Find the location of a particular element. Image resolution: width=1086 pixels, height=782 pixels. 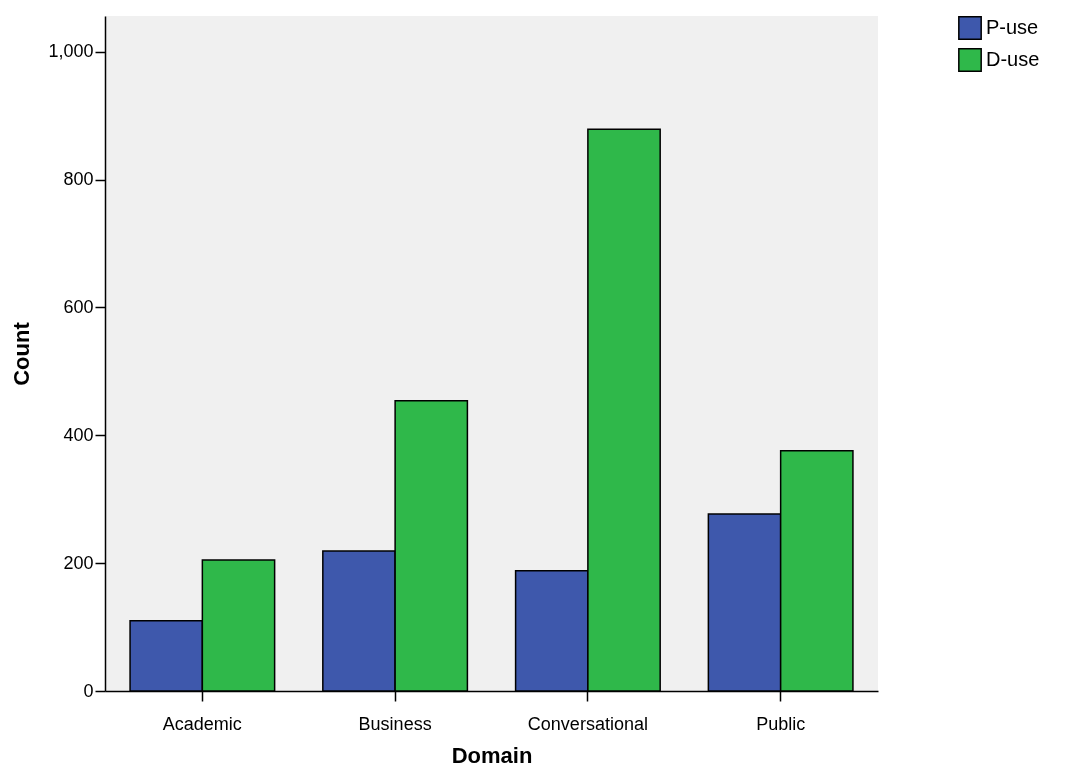

legend-label: P-use is located at coordinates (1012, 27).